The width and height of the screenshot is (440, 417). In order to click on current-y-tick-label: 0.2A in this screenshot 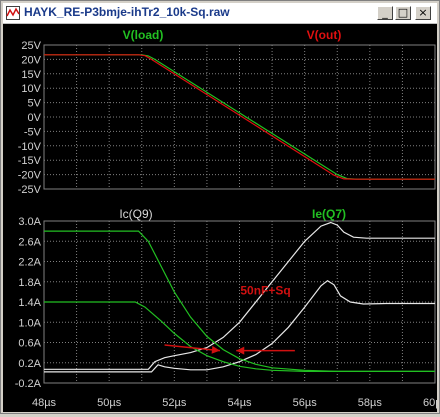, I will do `click(29, 364)`.